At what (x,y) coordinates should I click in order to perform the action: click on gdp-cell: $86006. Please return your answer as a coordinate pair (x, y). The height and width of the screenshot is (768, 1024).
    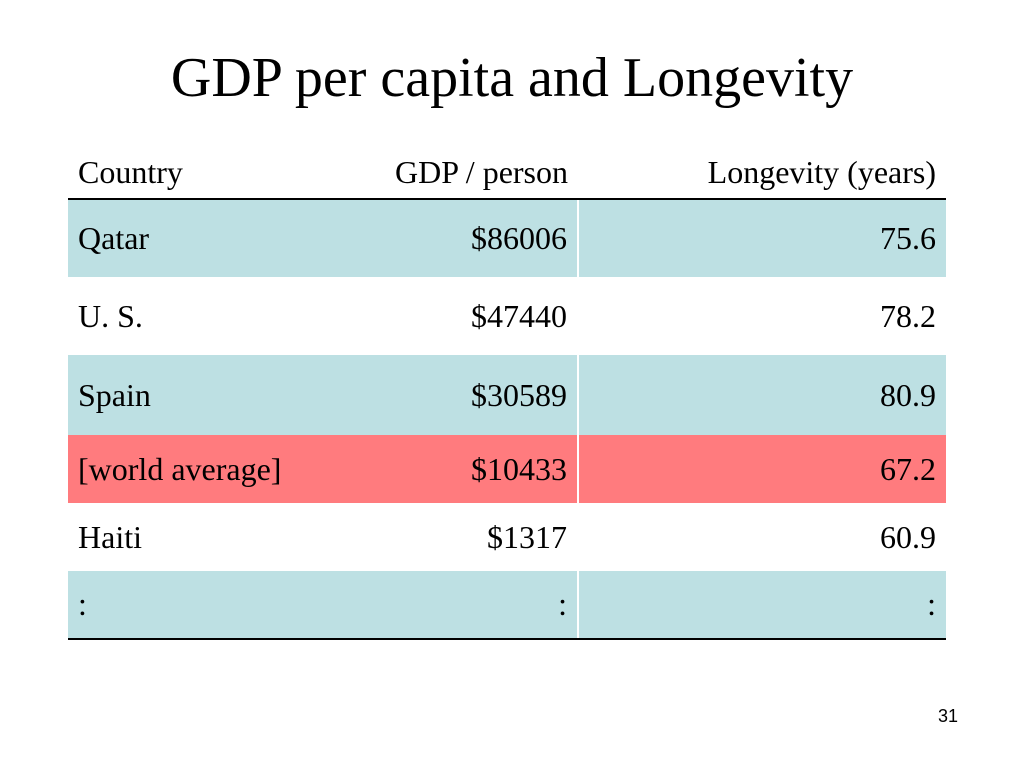
    Looking at the image, I should click on (456, 238).